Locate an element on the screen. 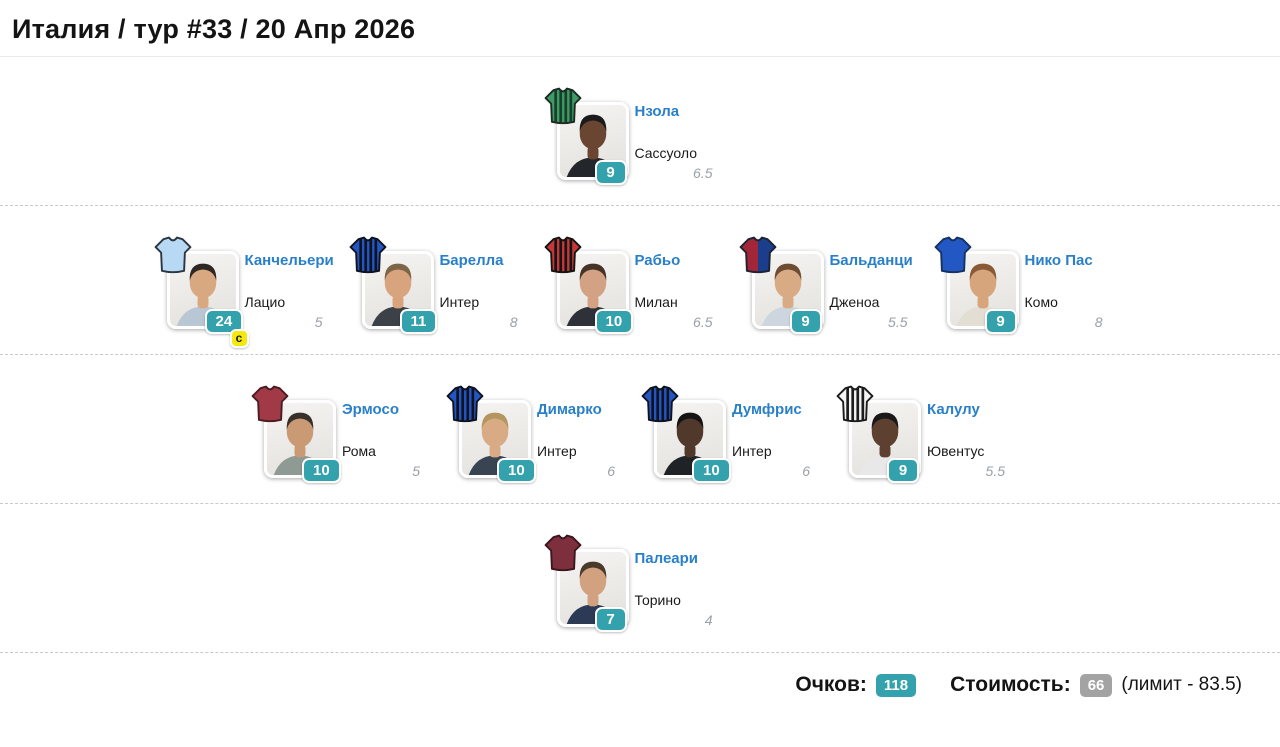 This screenshot has width=1280, height=747. player-name-link: Палеари is located at coordinates (666, 558).